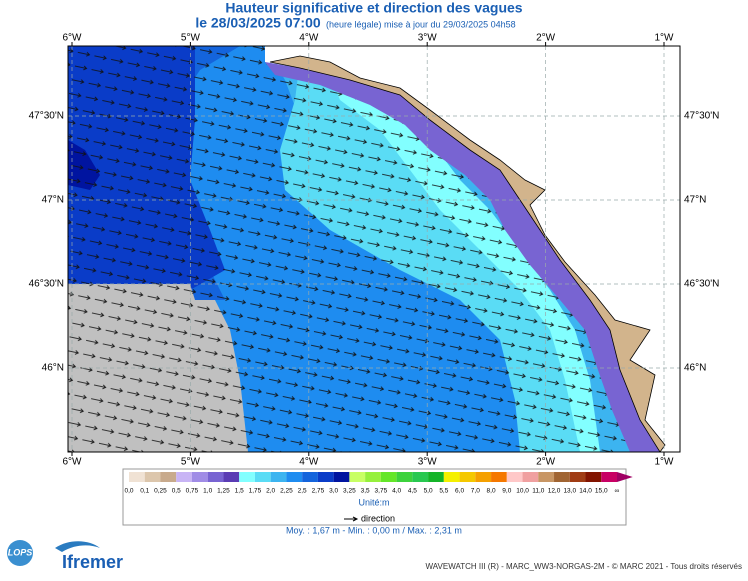  What do you see at coordinates (207, 491) in the screenshot?
I see `legend-label: 1,0` at bounding box center [207, 491].